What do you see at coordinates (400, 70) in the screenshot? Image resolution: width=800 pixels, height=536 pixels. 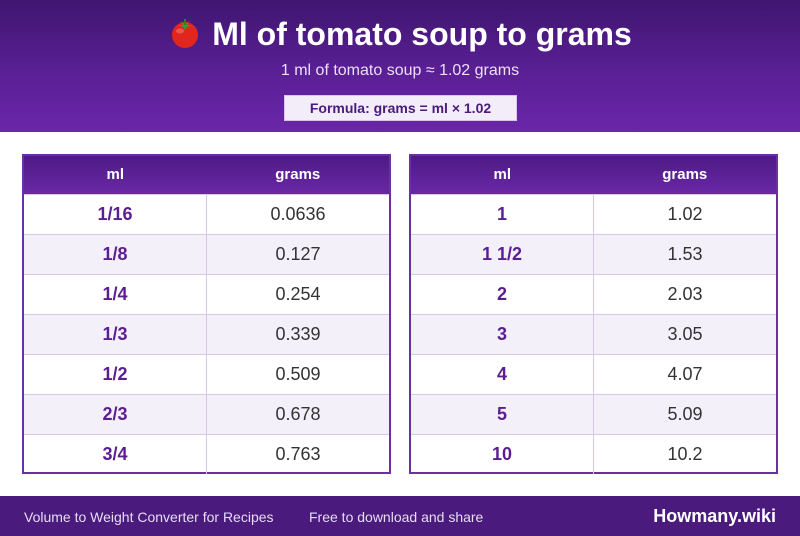 I see `page-subtitle: 1 ml of tomato soup ≈ 1.02 grams` at bounding box center [400, 70].